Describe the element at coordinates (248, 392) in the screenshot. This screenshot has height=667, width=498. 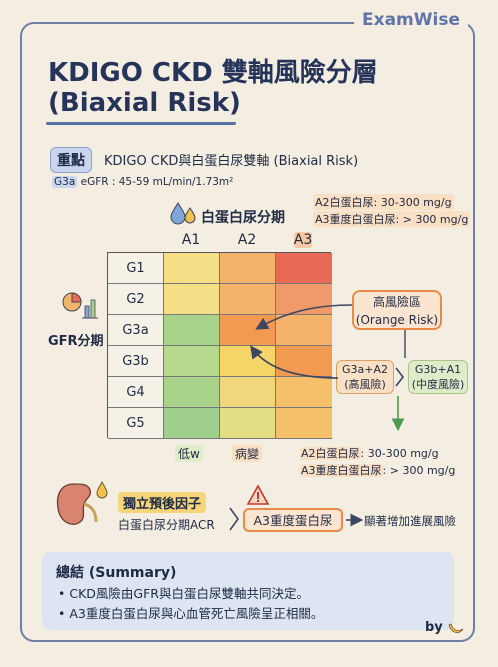
I see `risk-cell-g4-a2` at that location.